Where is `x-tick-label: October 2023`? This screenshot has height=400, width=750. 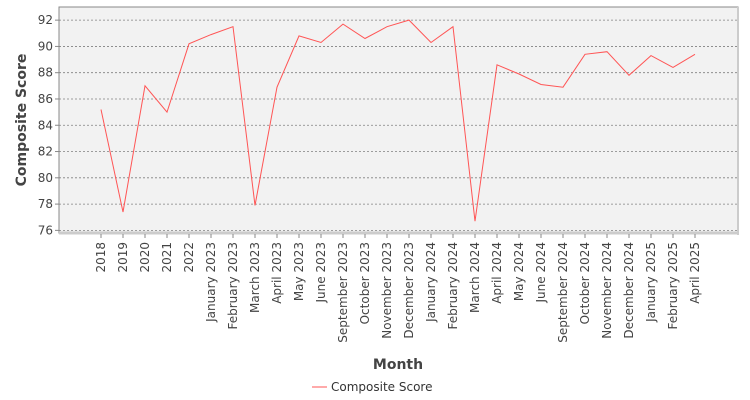
x-tick-label: October 2023 is located at coordinates (365, 283).